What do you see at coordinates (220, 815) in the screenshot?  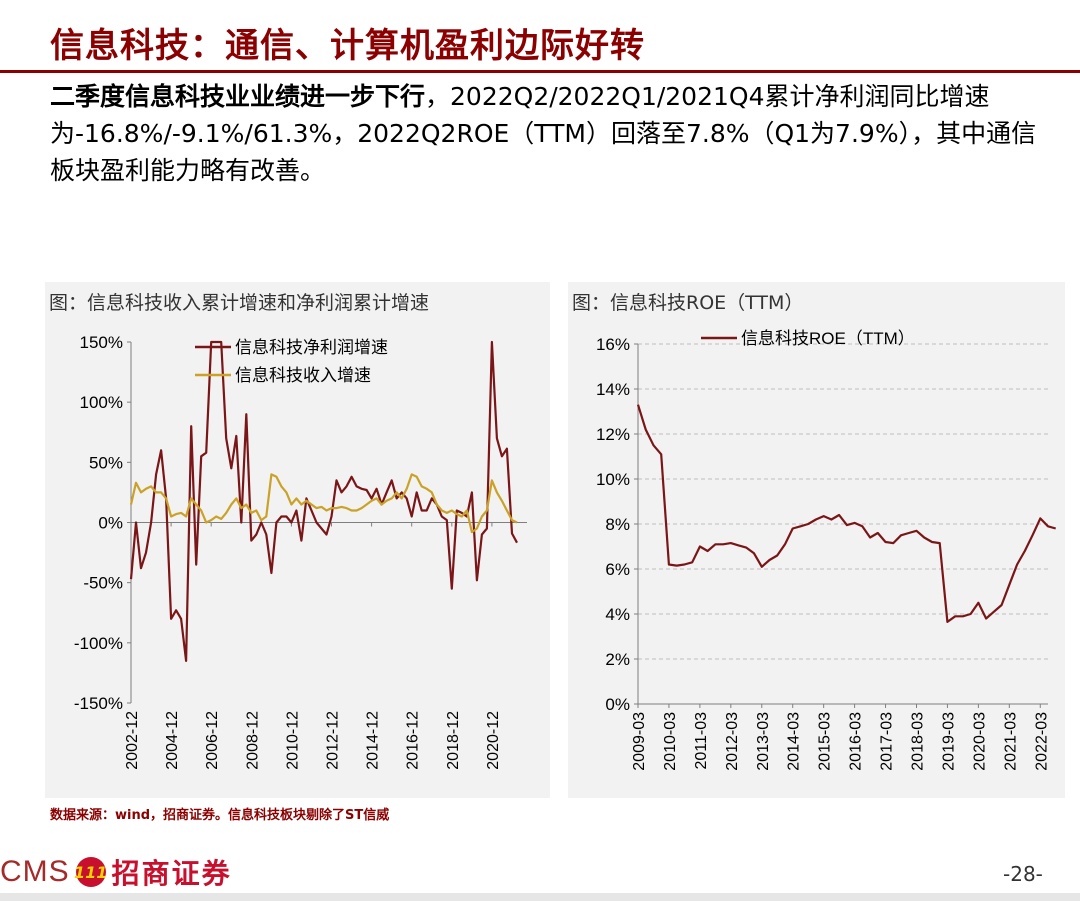 I see `data-source-note: 数据来源：wind，招商证券。信息科技板块剔除了ST信威` at bounding box center [220, 815].